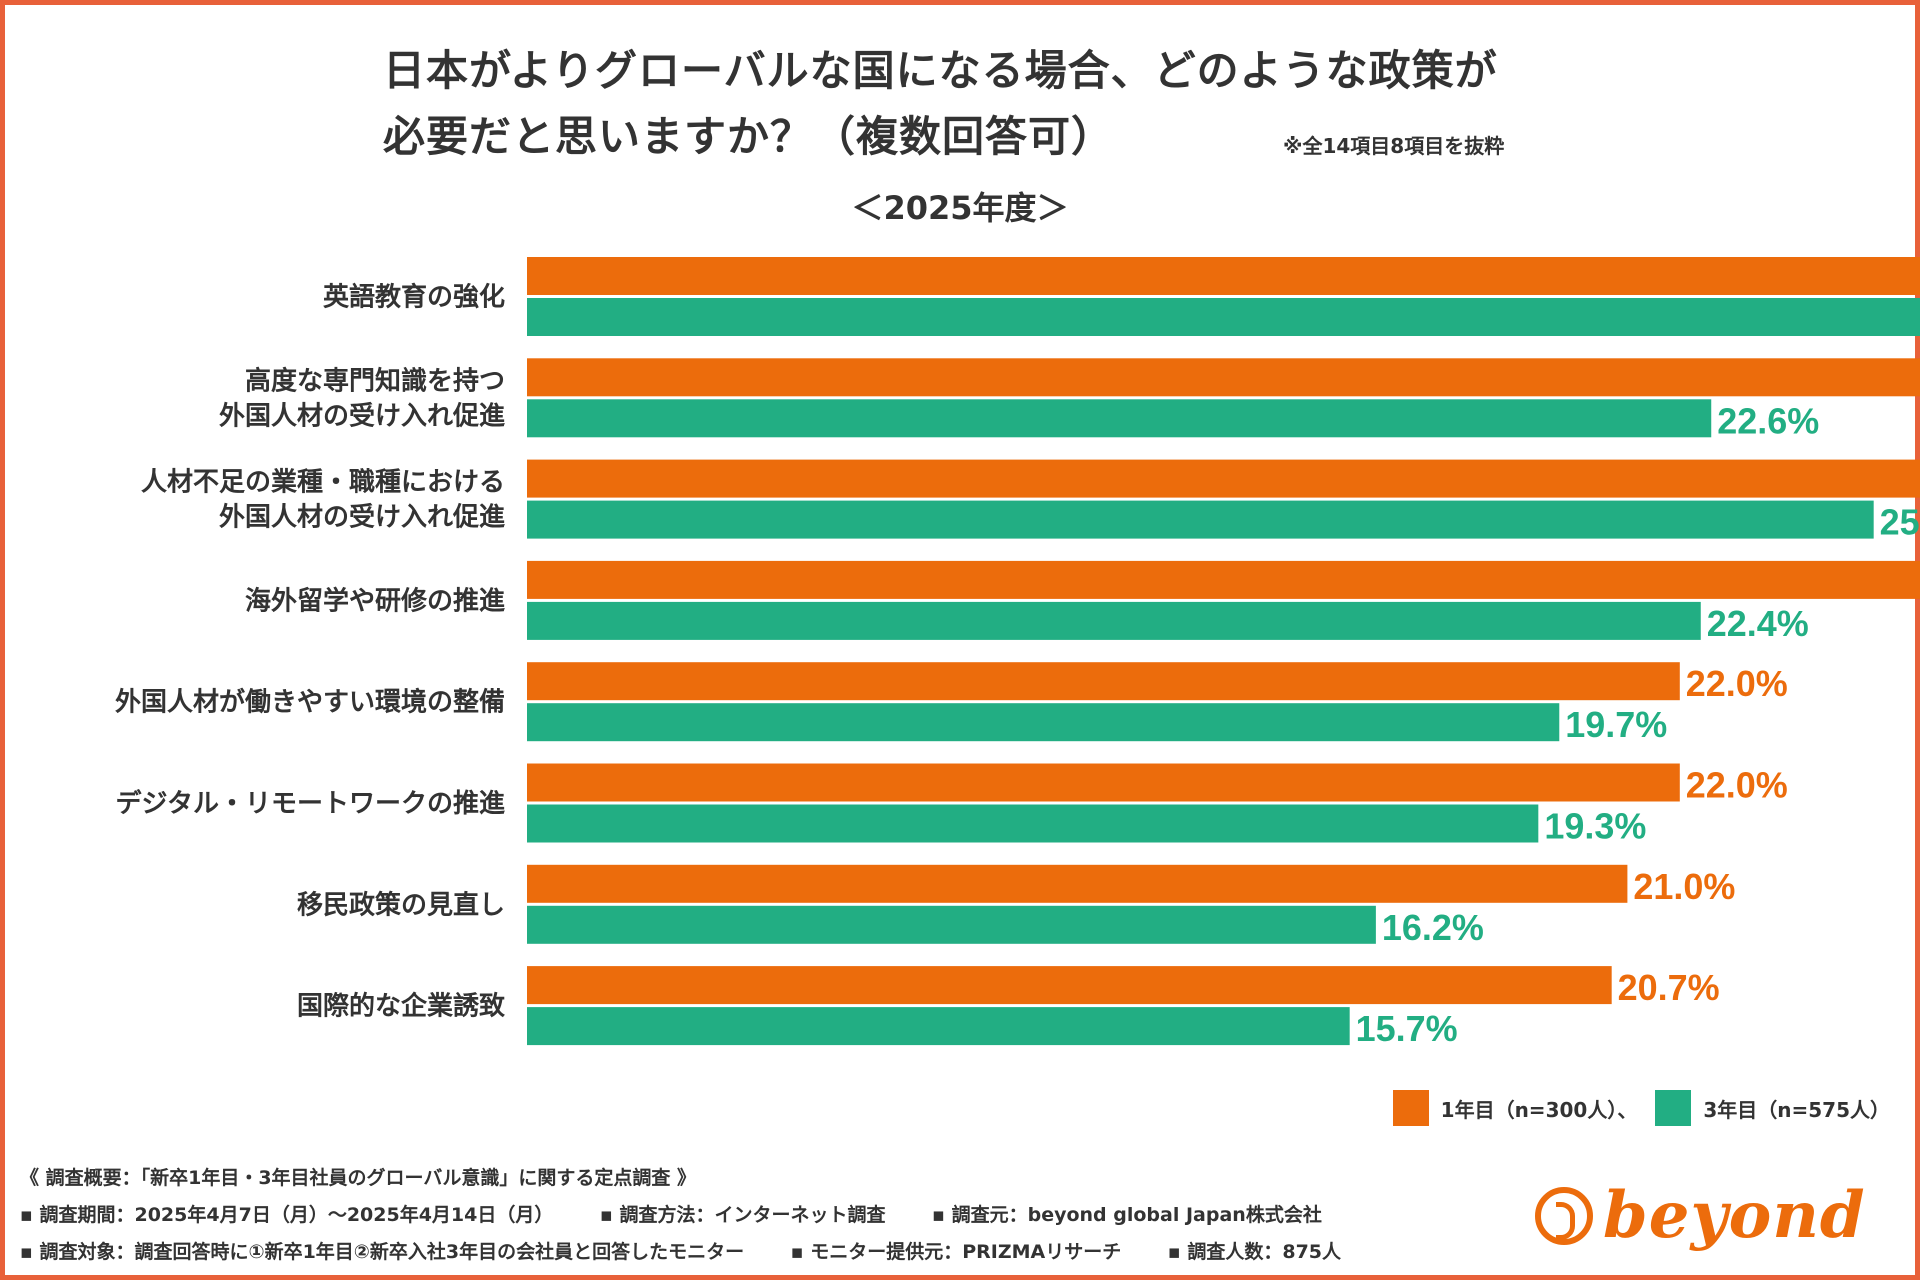 This screenshot has height=1280, width=1920. Describe the element at coordinates (1684, 886) in the screenshot. I see `data-label: 21.0%` at that location.